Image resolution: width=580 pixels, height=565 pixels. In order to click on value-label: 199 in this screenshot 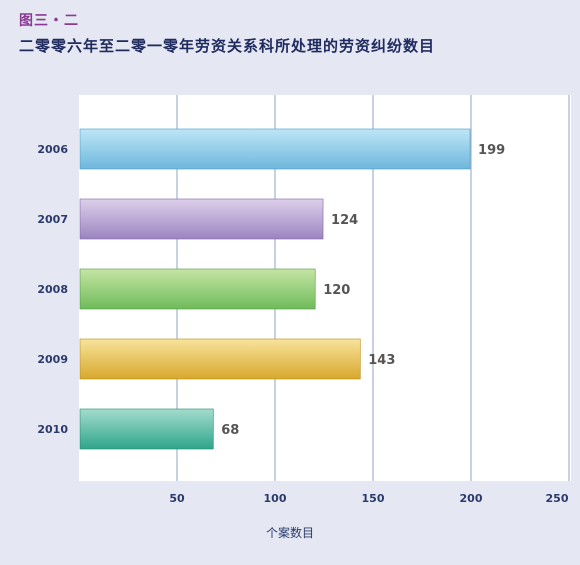, I will do `click(491, 150)`.